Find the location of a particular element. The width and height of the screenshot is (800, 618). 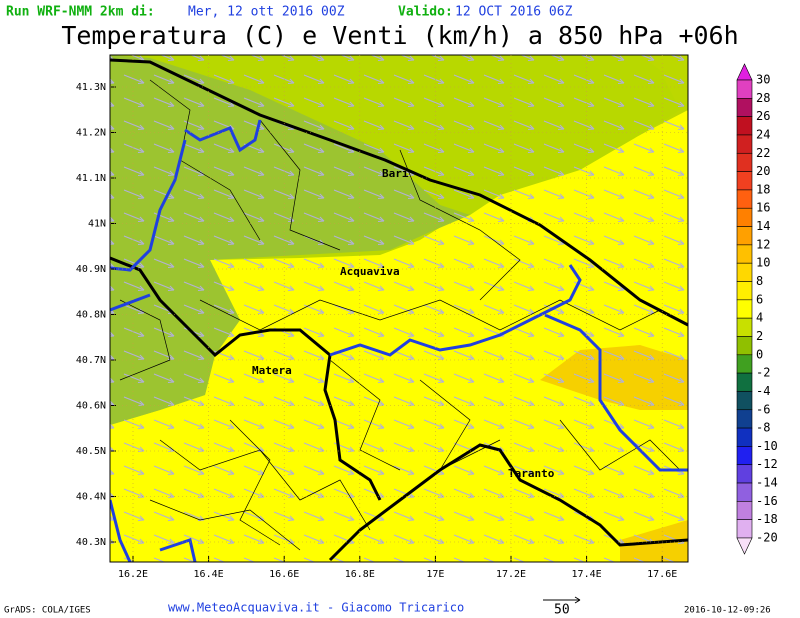

valid-date: 12 OCT 2016 06Z is located at coordinates (514, 12).